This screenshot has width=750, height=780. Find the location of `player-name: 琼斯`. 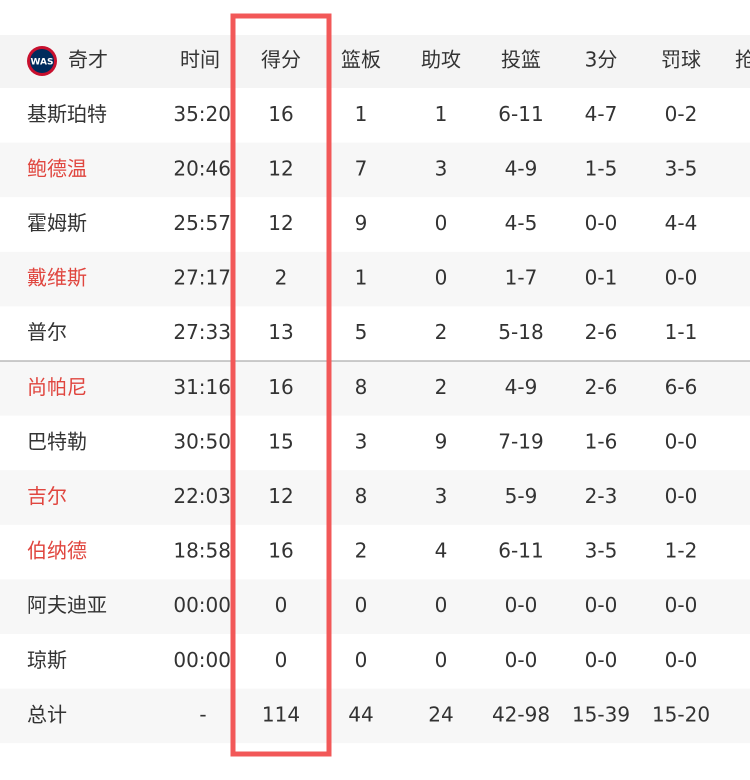

player-name: 琼斯 is located at coordinates (47, 660).